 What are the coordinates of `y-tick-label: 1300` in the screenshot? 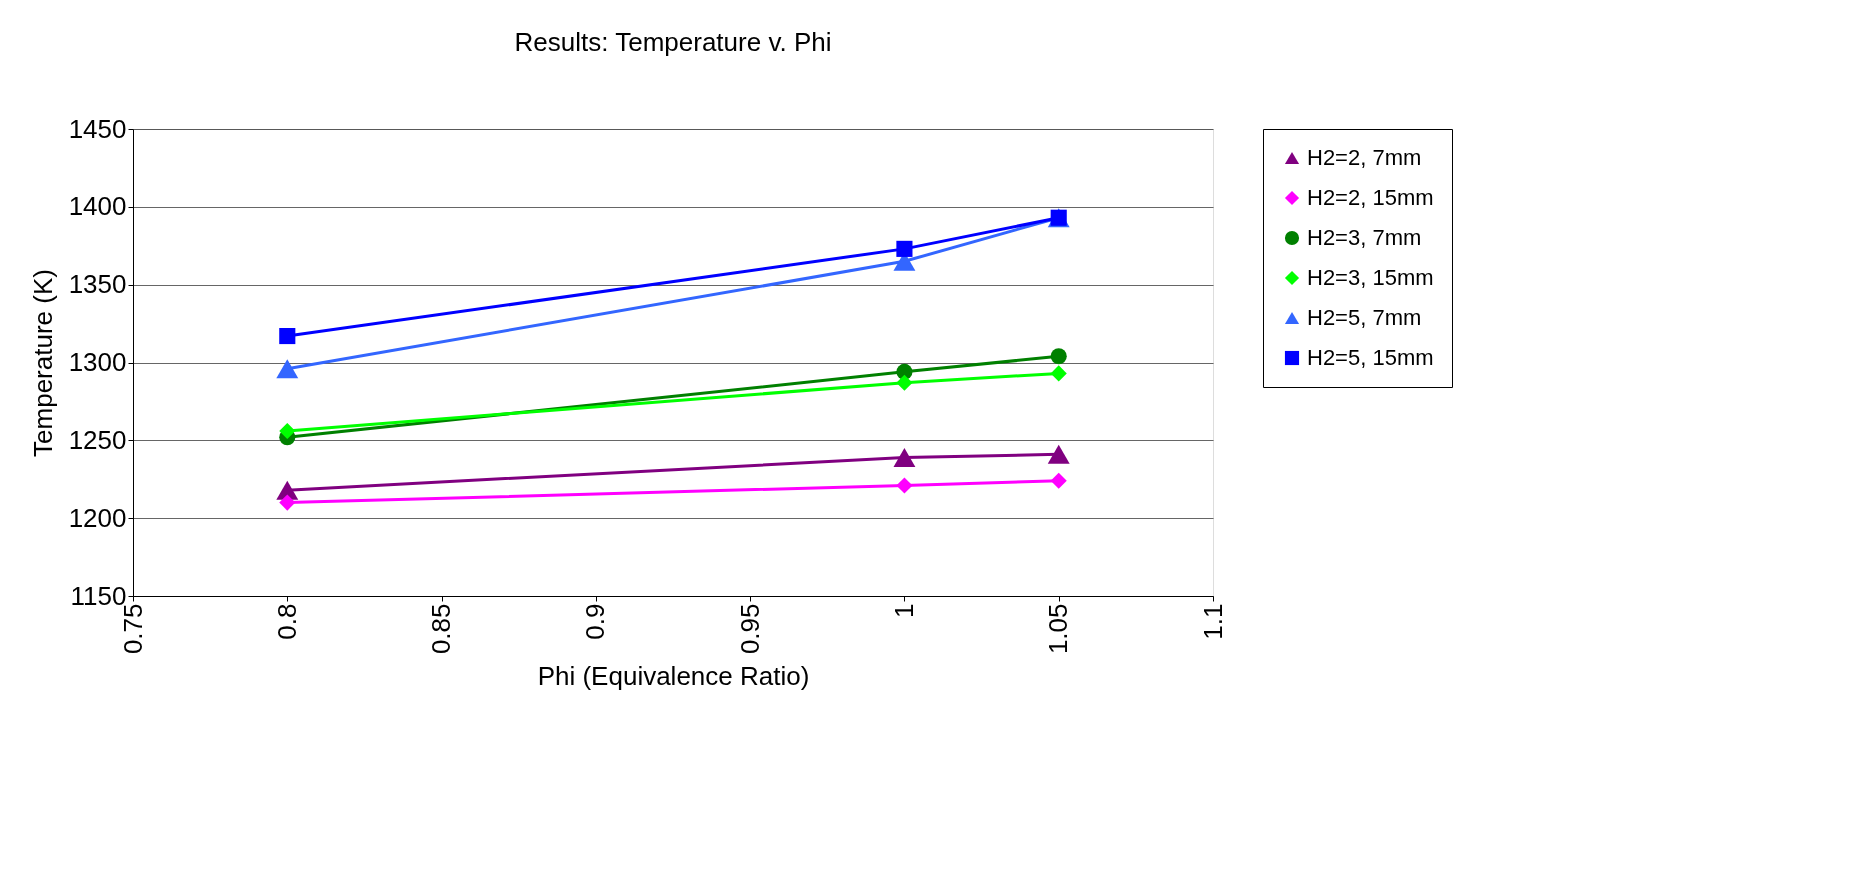 It's located at (97, 362).